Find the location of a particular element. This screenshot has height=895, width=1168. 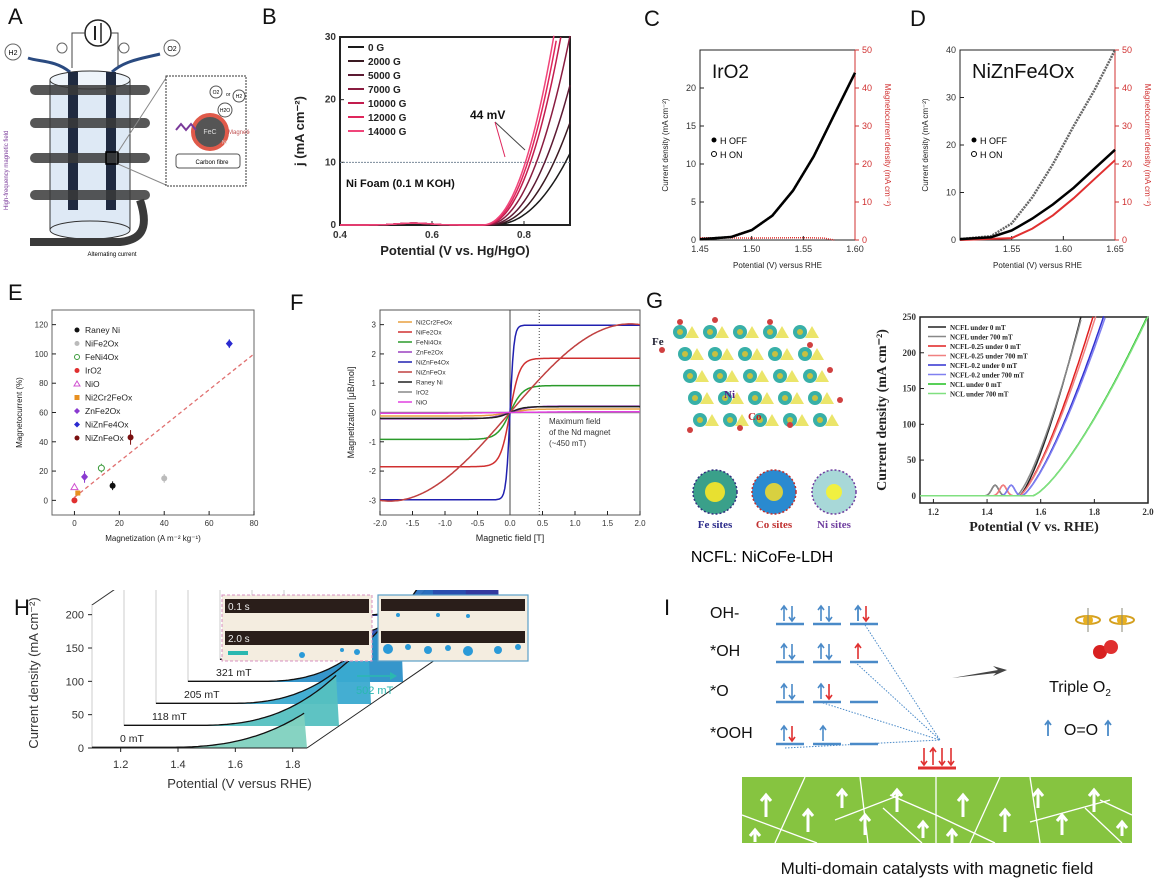

legend-label: NCFL under 0 mT is located at coordinates (978, 328).